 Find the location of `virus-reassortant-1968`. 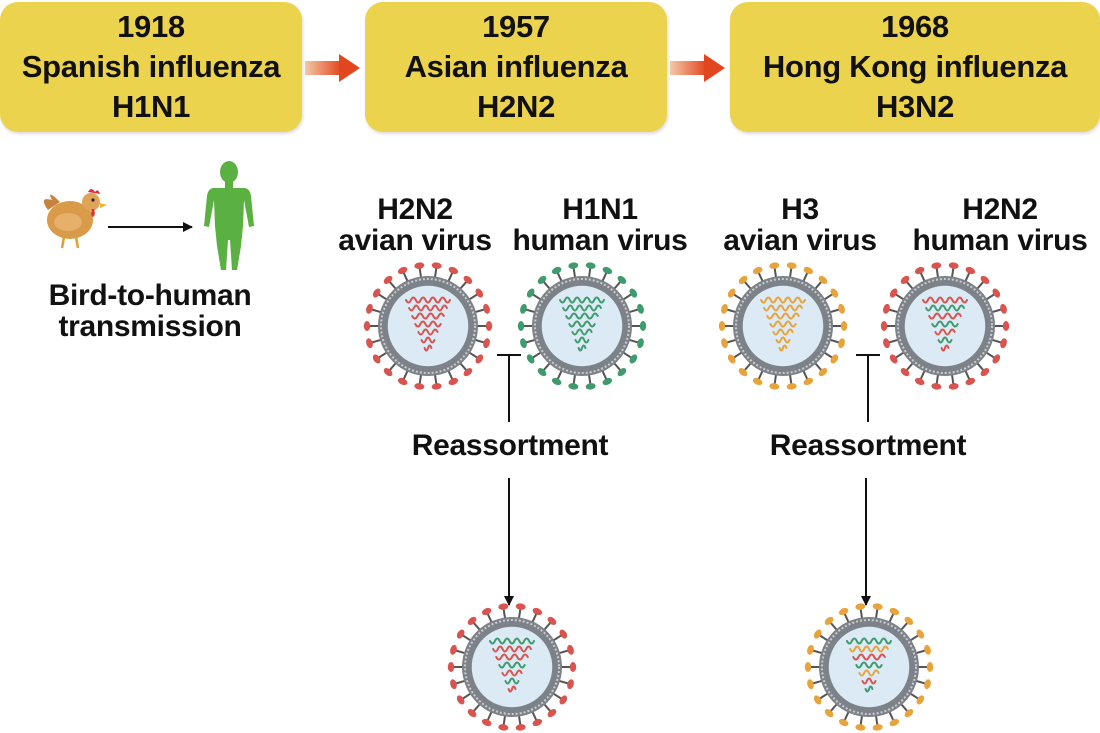

virus-reassortant-1968 is located at coordinates (869, 667).